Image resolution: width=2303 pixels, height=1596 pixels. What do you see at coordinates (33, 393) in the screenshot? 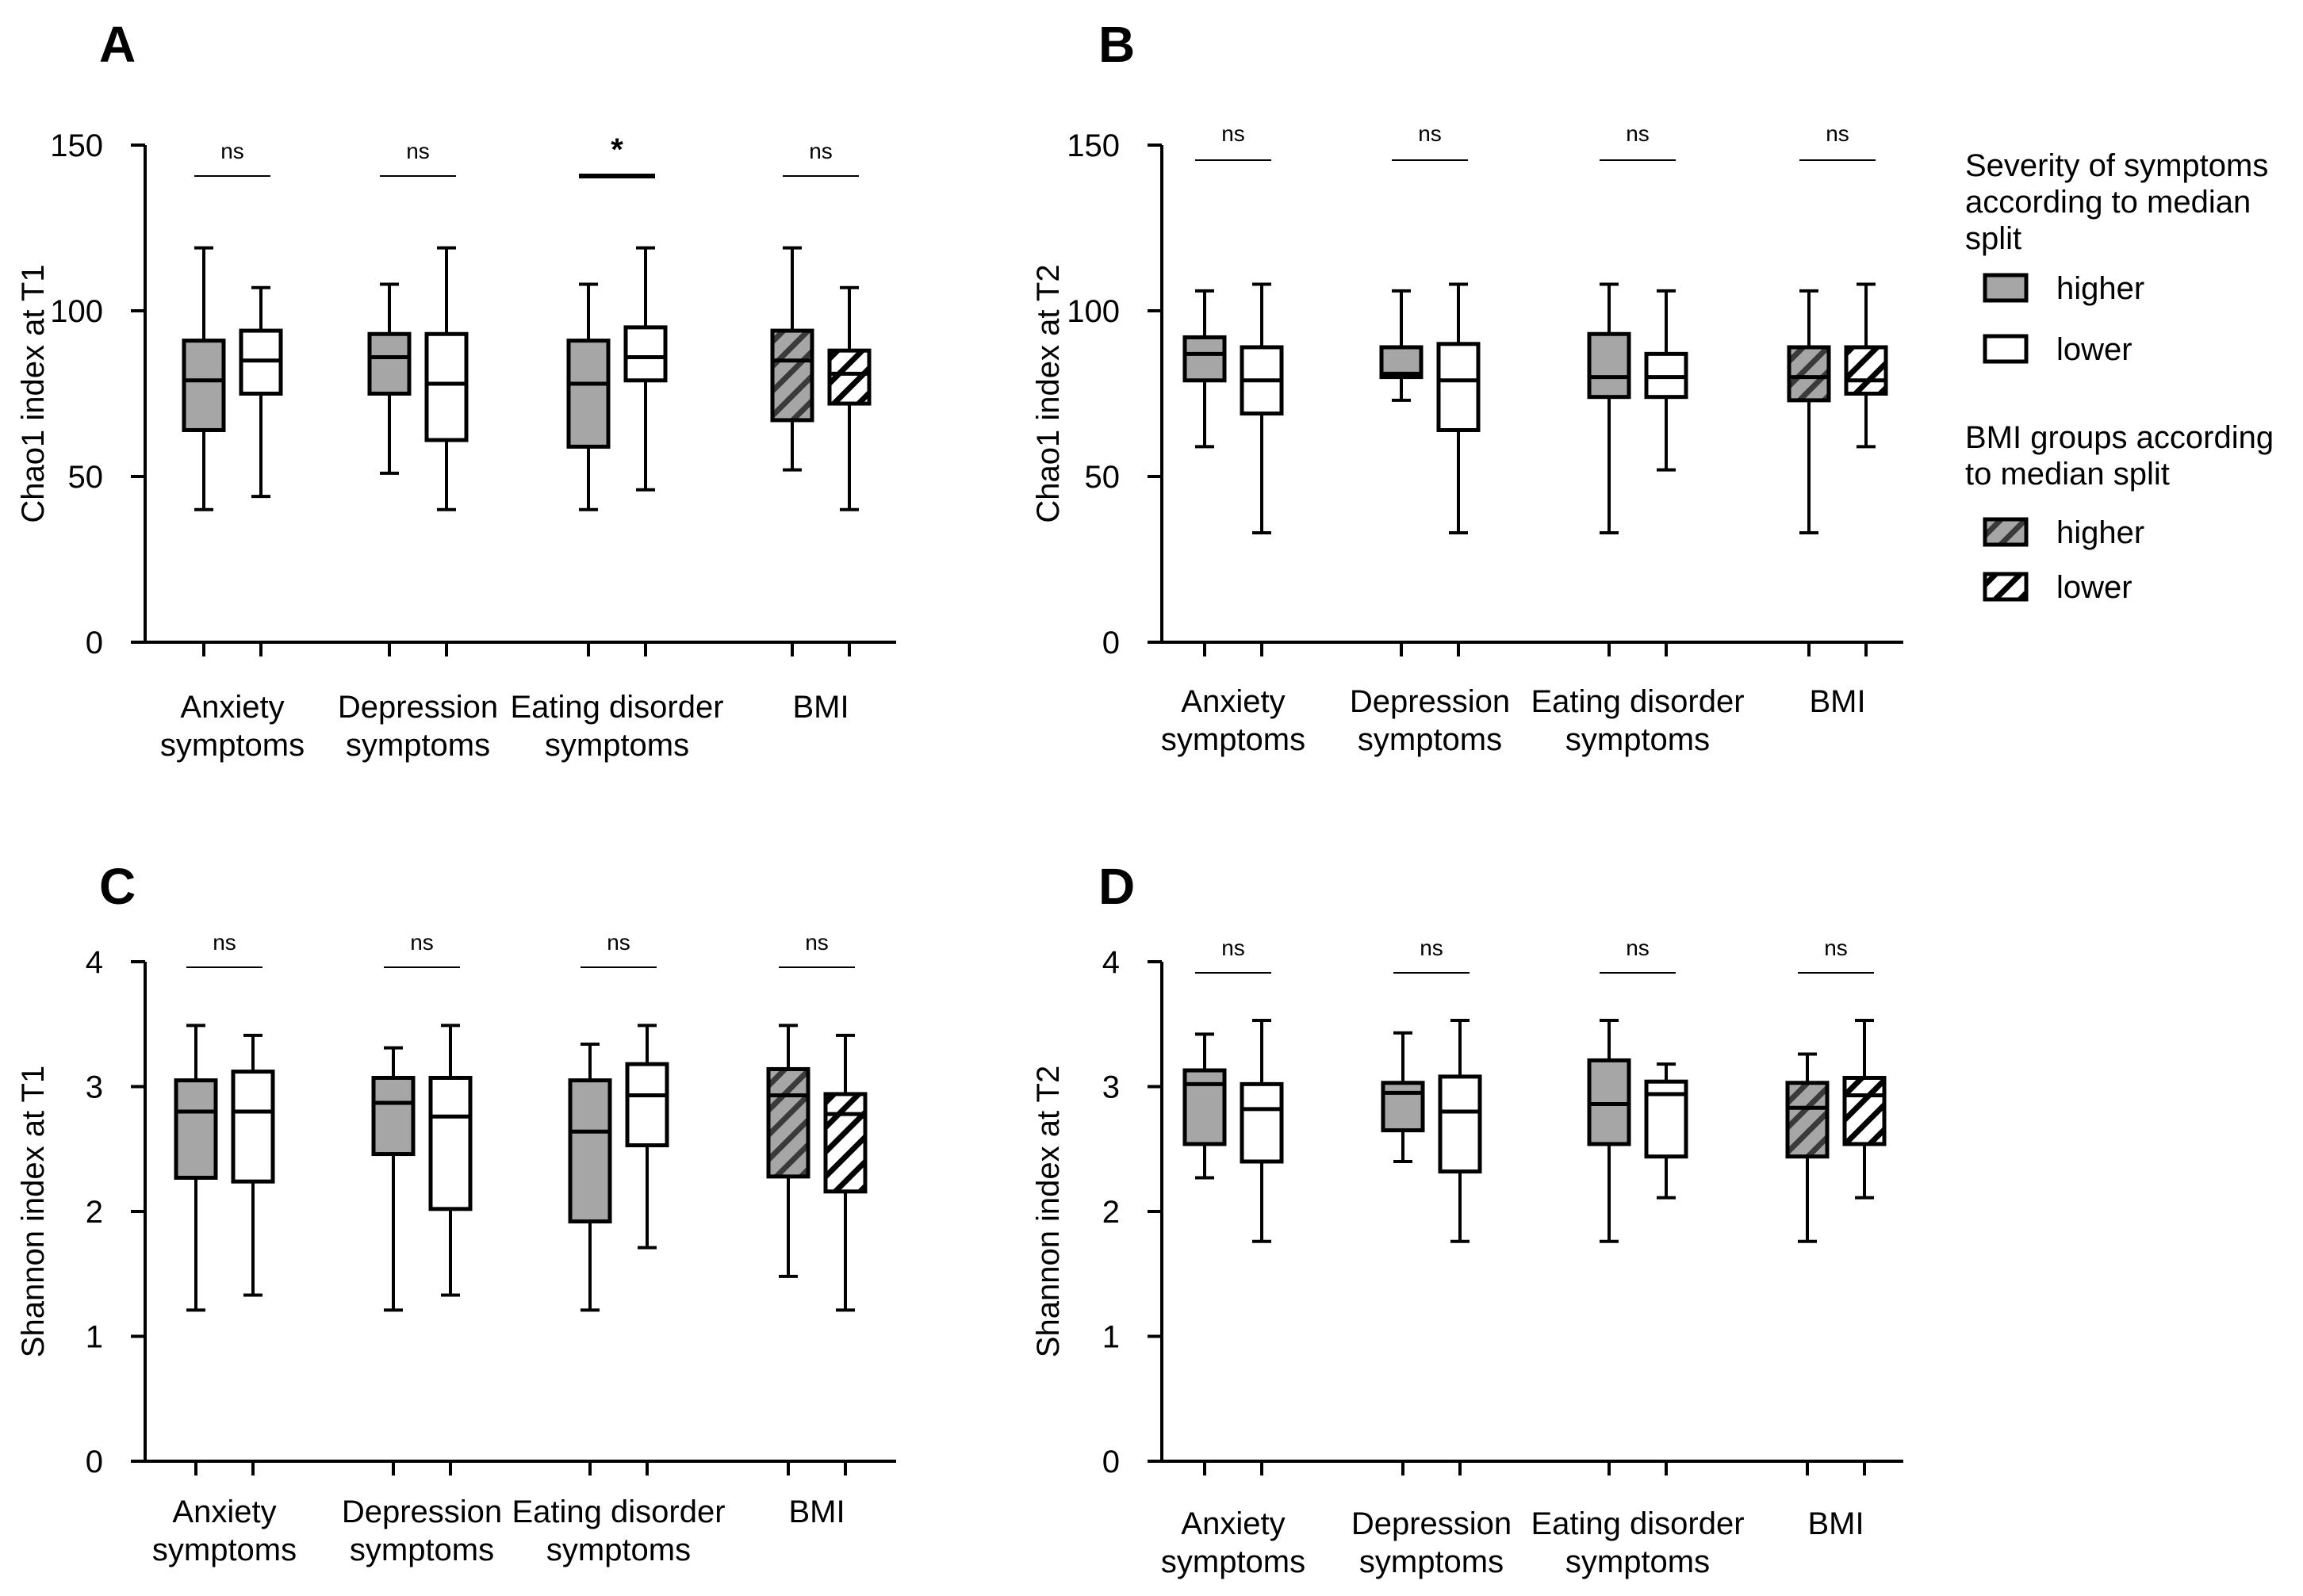
I see `y-axis-label: Chao1 index at T1` at bounding box center [33, 393].